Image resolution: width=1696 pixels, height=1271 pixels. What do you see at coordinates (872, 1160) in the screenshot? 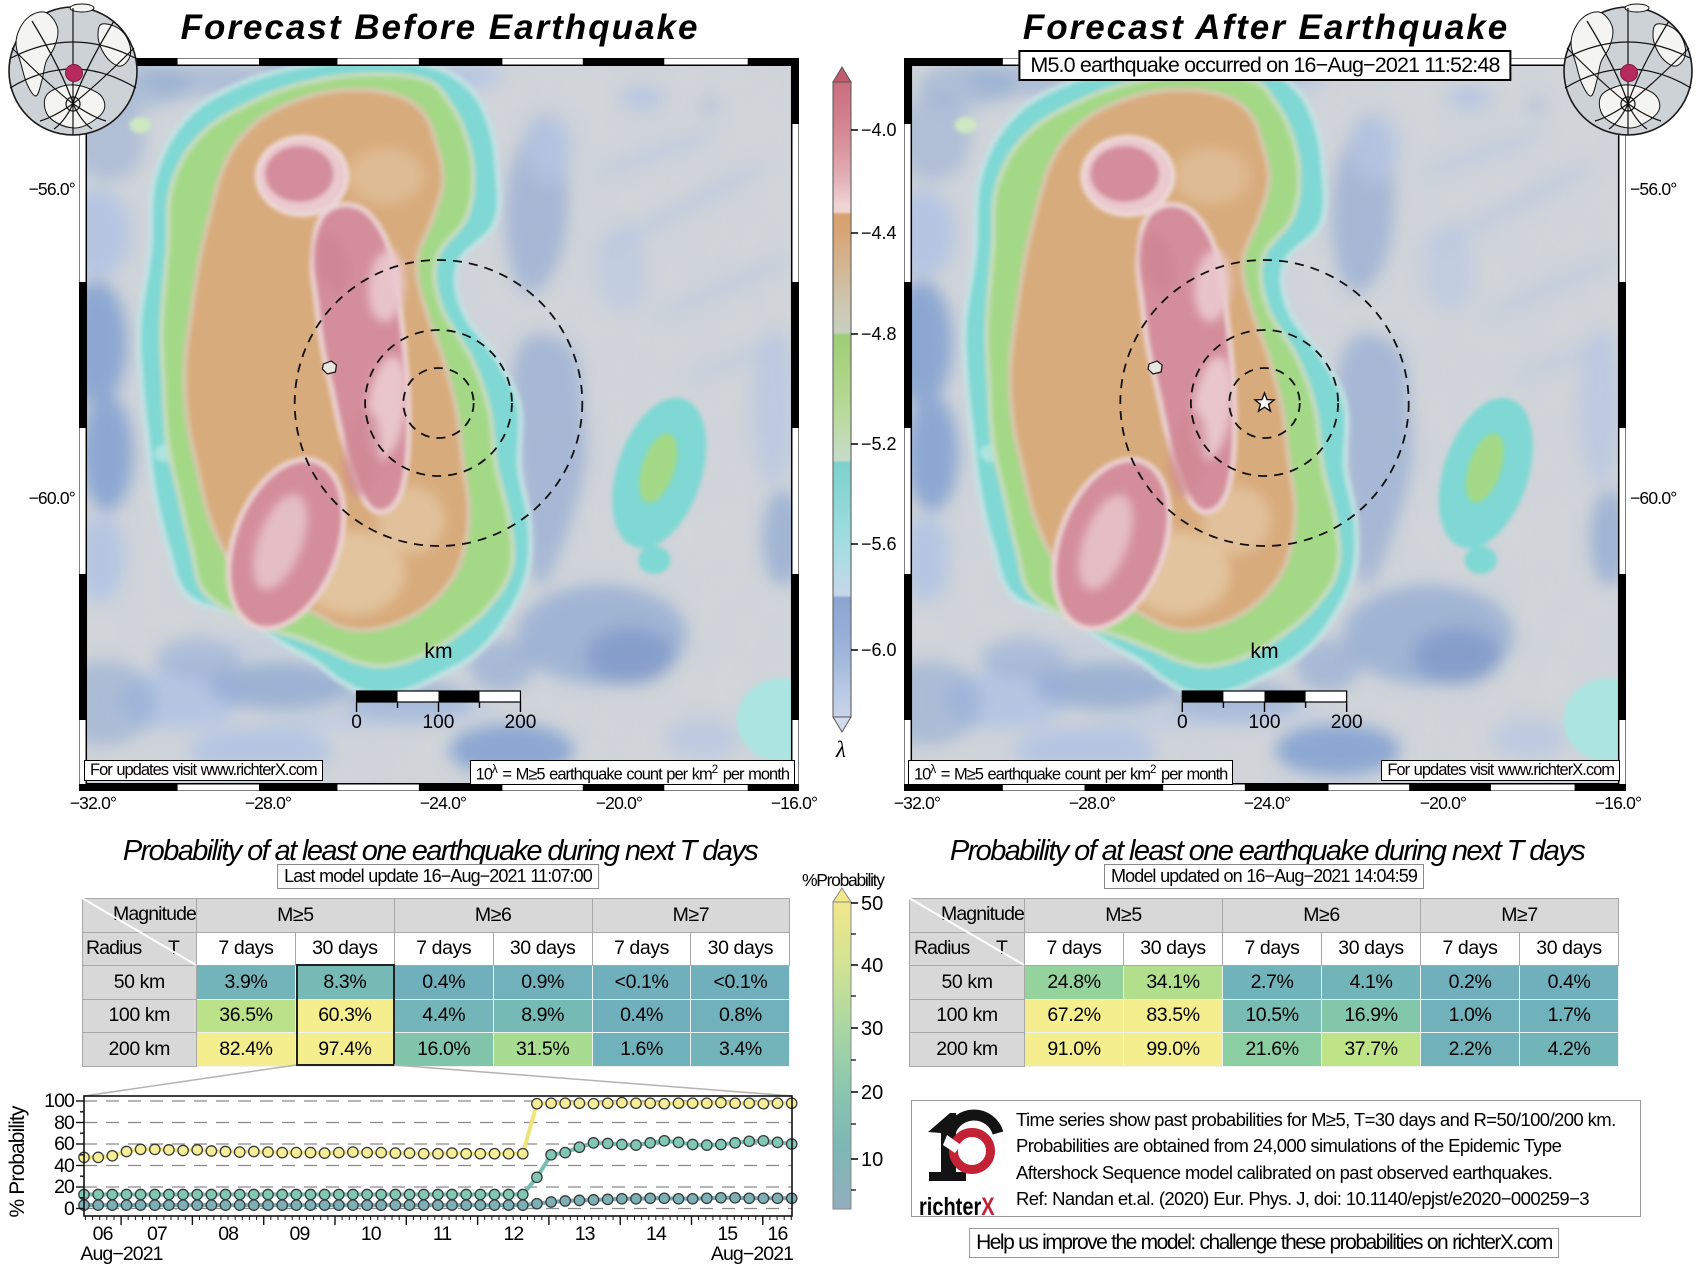
I see `svg-text: 10` at bounding box center [872, 1160].